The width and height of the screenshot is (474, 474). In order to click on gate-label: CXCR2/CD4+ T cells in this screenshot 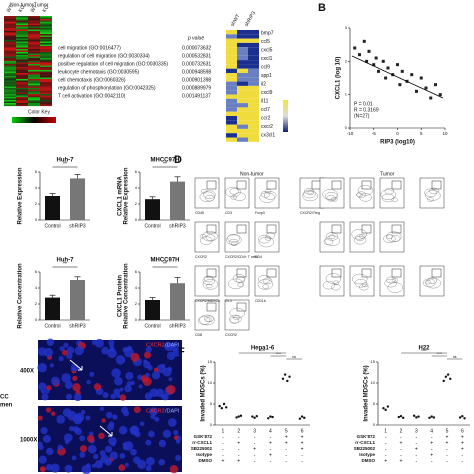, I will do `click(241, 257)`.